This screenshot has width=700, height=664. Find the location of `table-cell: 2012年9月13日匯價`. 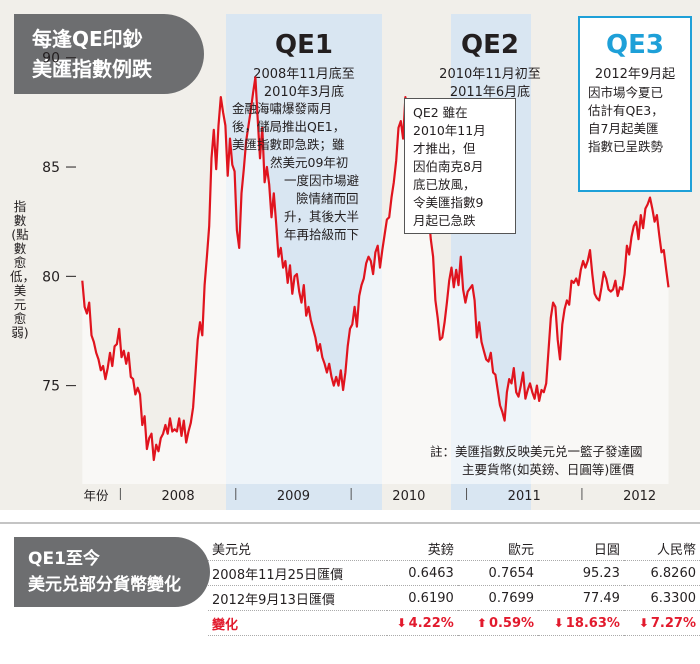

table-cell: 2012年9月13日匯價 is located at coordinates (297, 598).